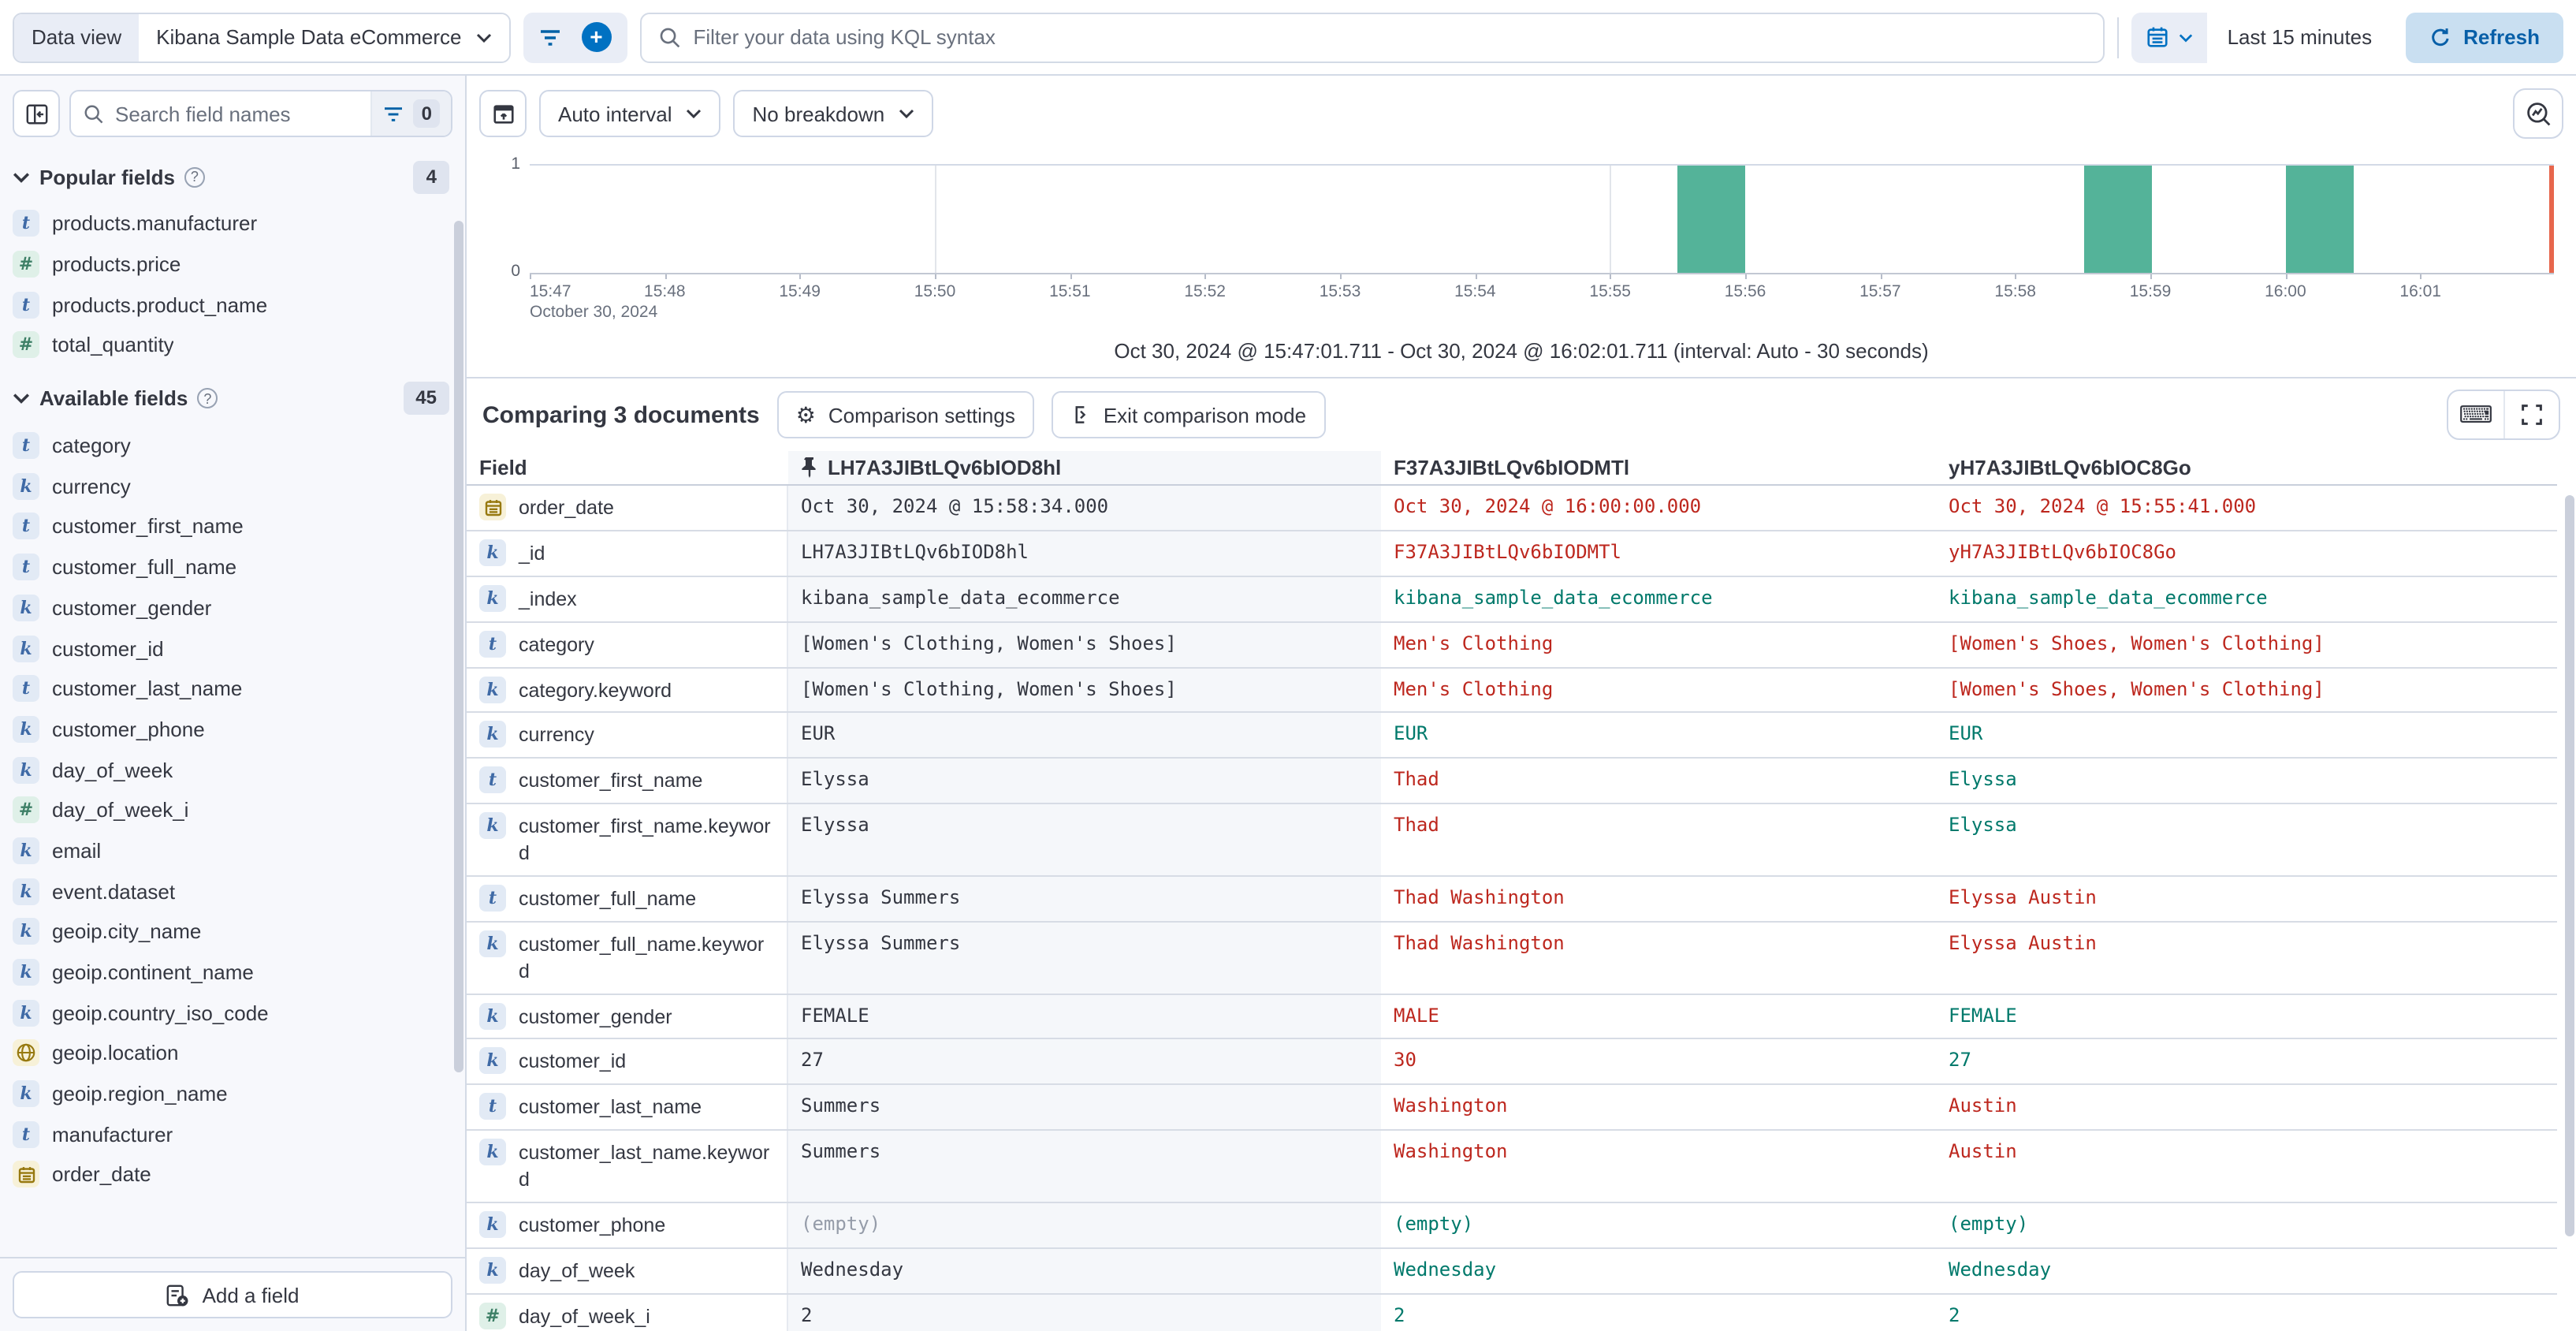 The height and width of the screenshot is (1331, 2576). What do you see at coordinates (1983, 1015) in the screenshot?
I see `value-cell: FEMALE` at bounding box center [1983, 1015].